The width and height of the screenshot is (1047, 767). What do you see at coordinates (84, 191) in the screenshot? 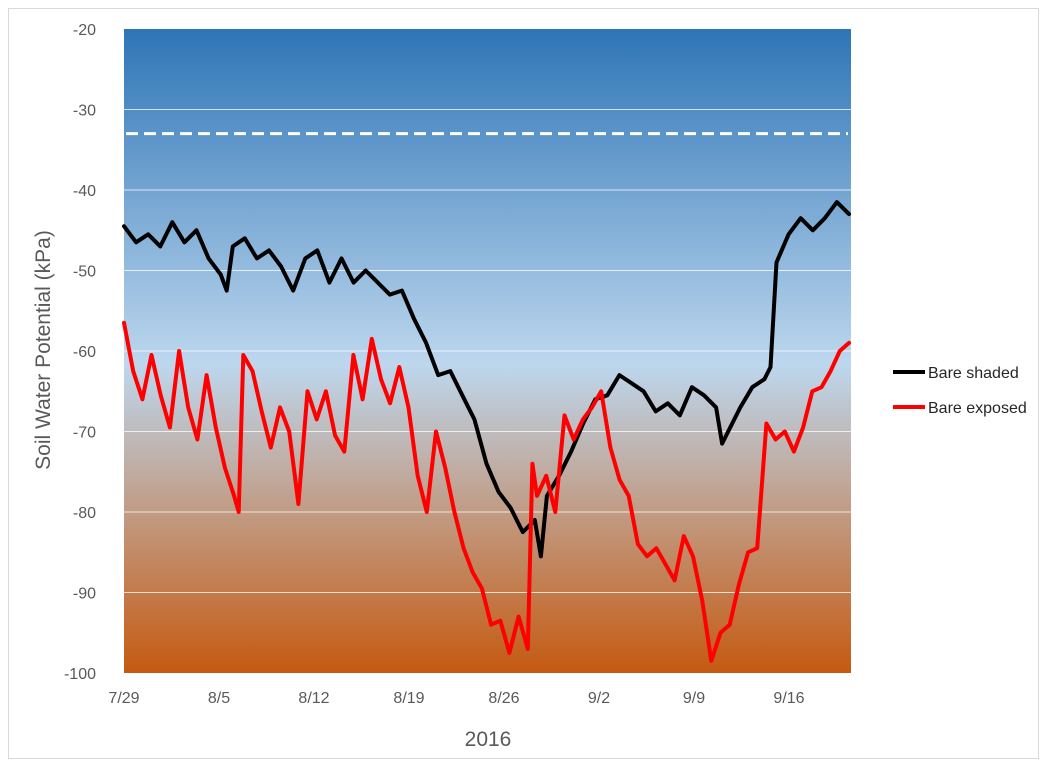
I see `y-tick-label: -40` at bounding box center [84, 191].